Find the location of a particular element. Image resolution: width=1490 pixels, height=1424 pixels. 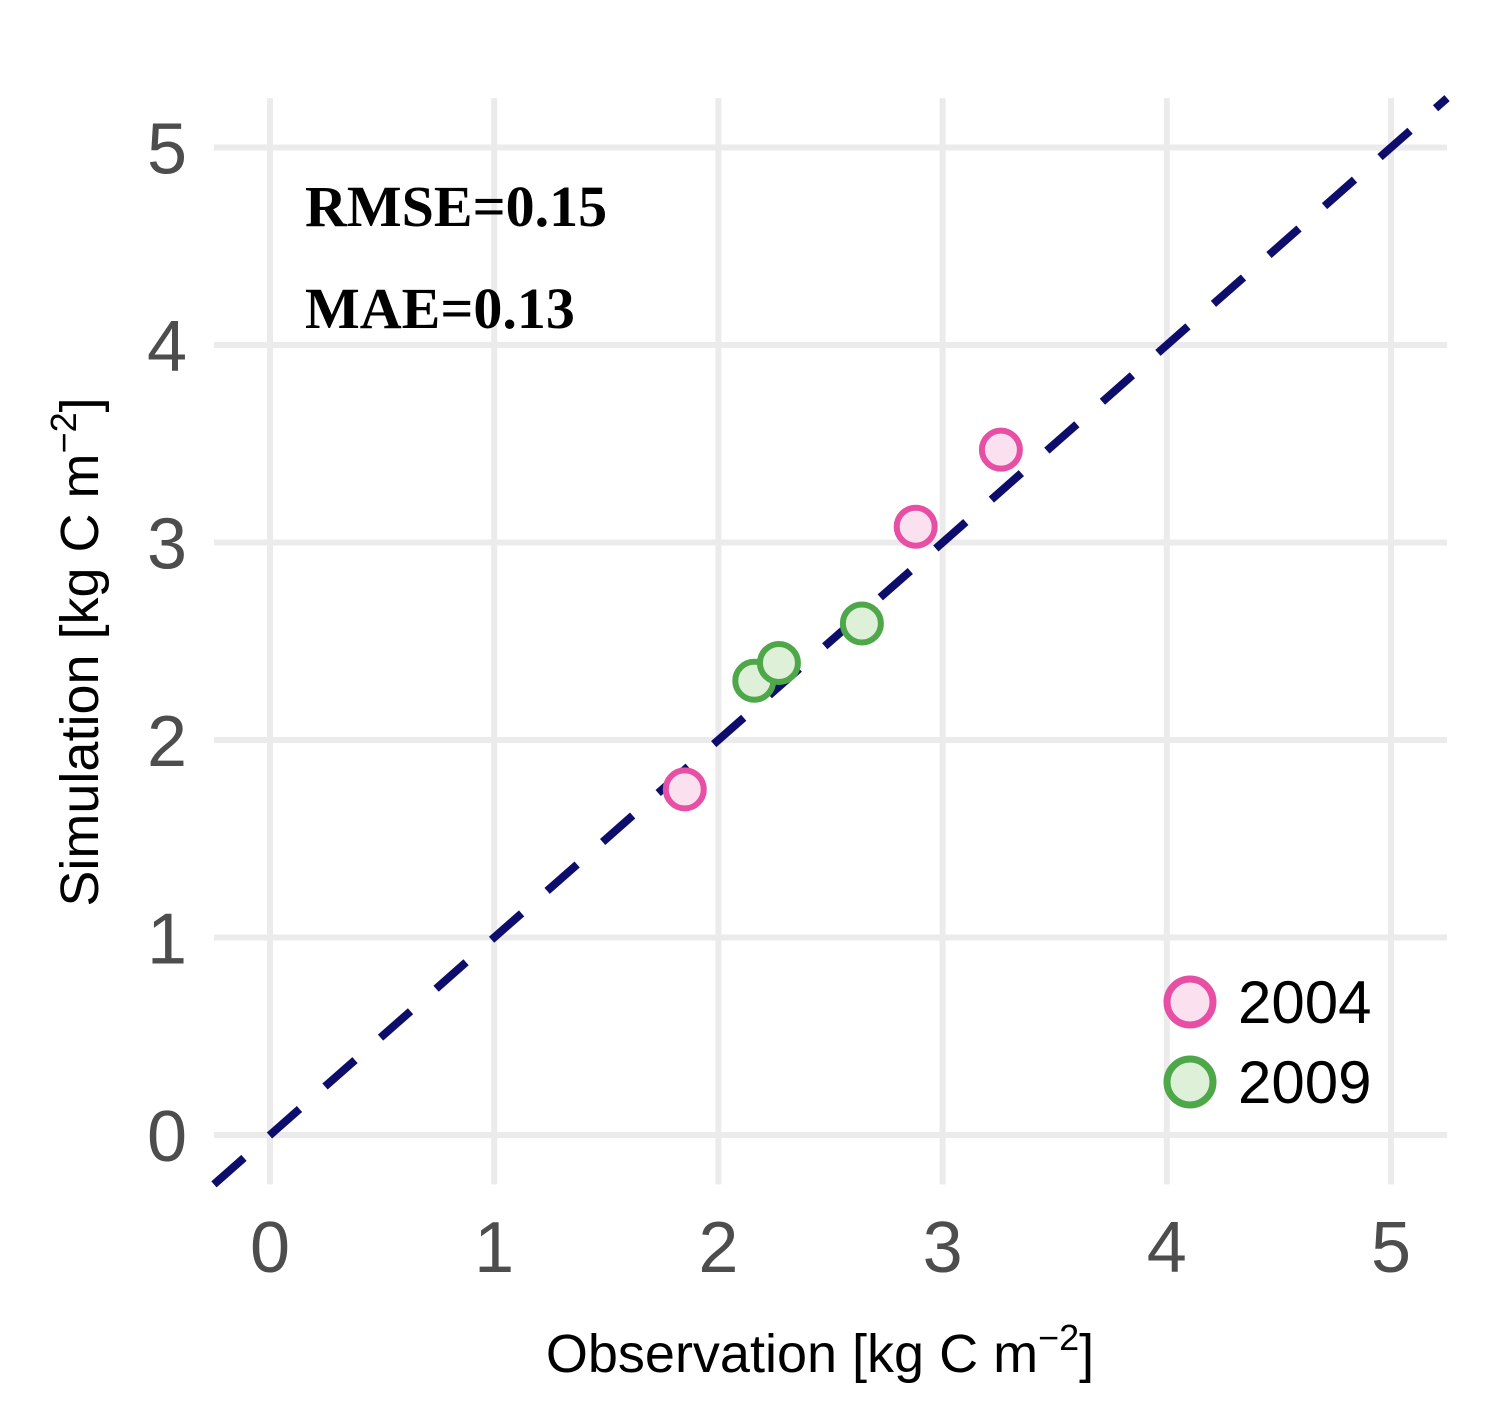

data-points is located at coordinates (842, 619).